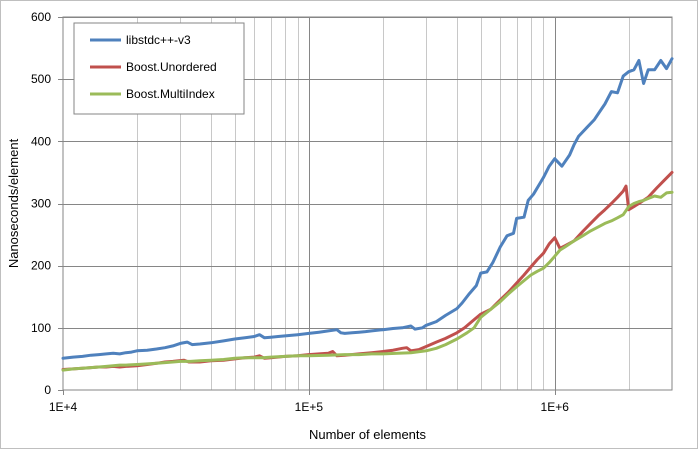 The width and height of the screenshot is (698, 449). Describe the element at coordinates (41, 141) in the screenshot. I see `y-tick-label: 400` at that location.